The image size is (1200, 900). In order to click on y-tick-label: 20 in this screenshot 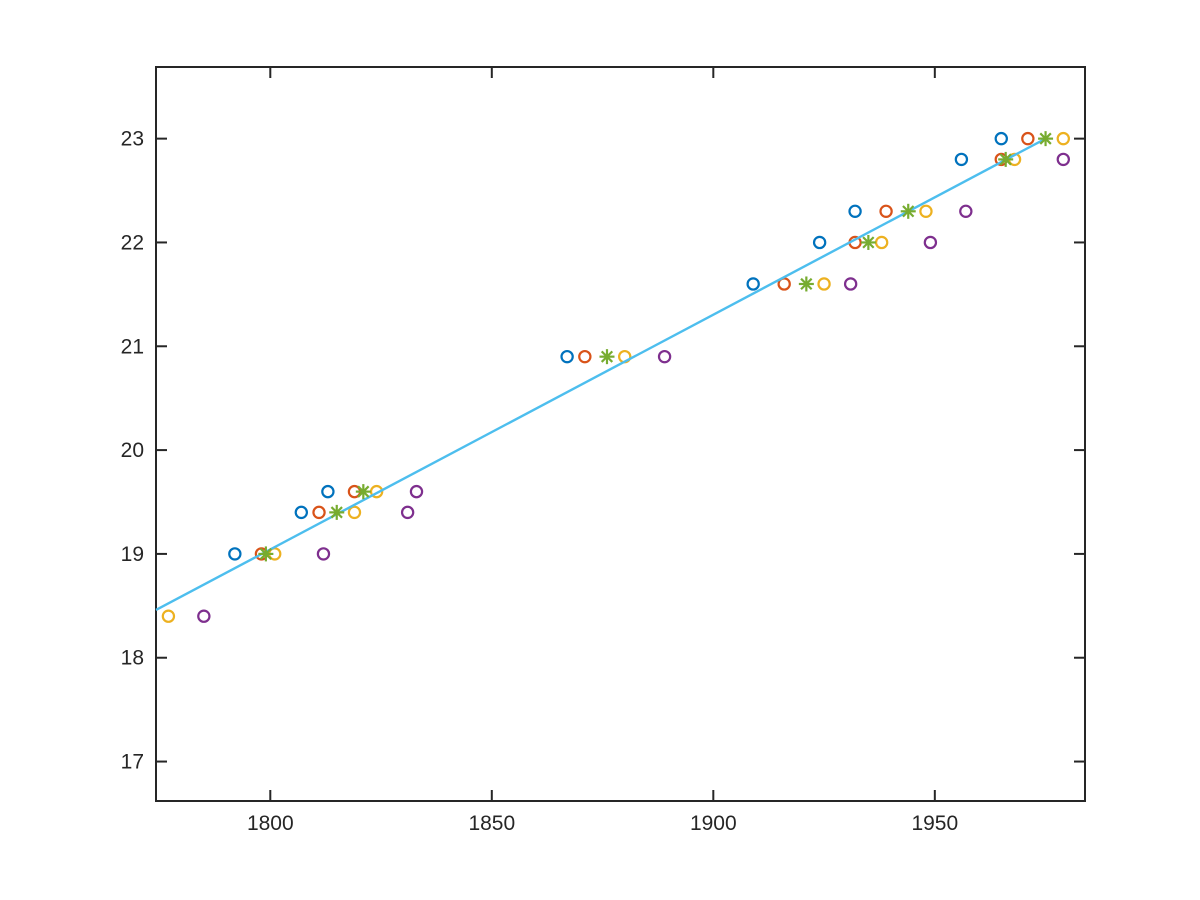, I will do `click(132, 450)`.